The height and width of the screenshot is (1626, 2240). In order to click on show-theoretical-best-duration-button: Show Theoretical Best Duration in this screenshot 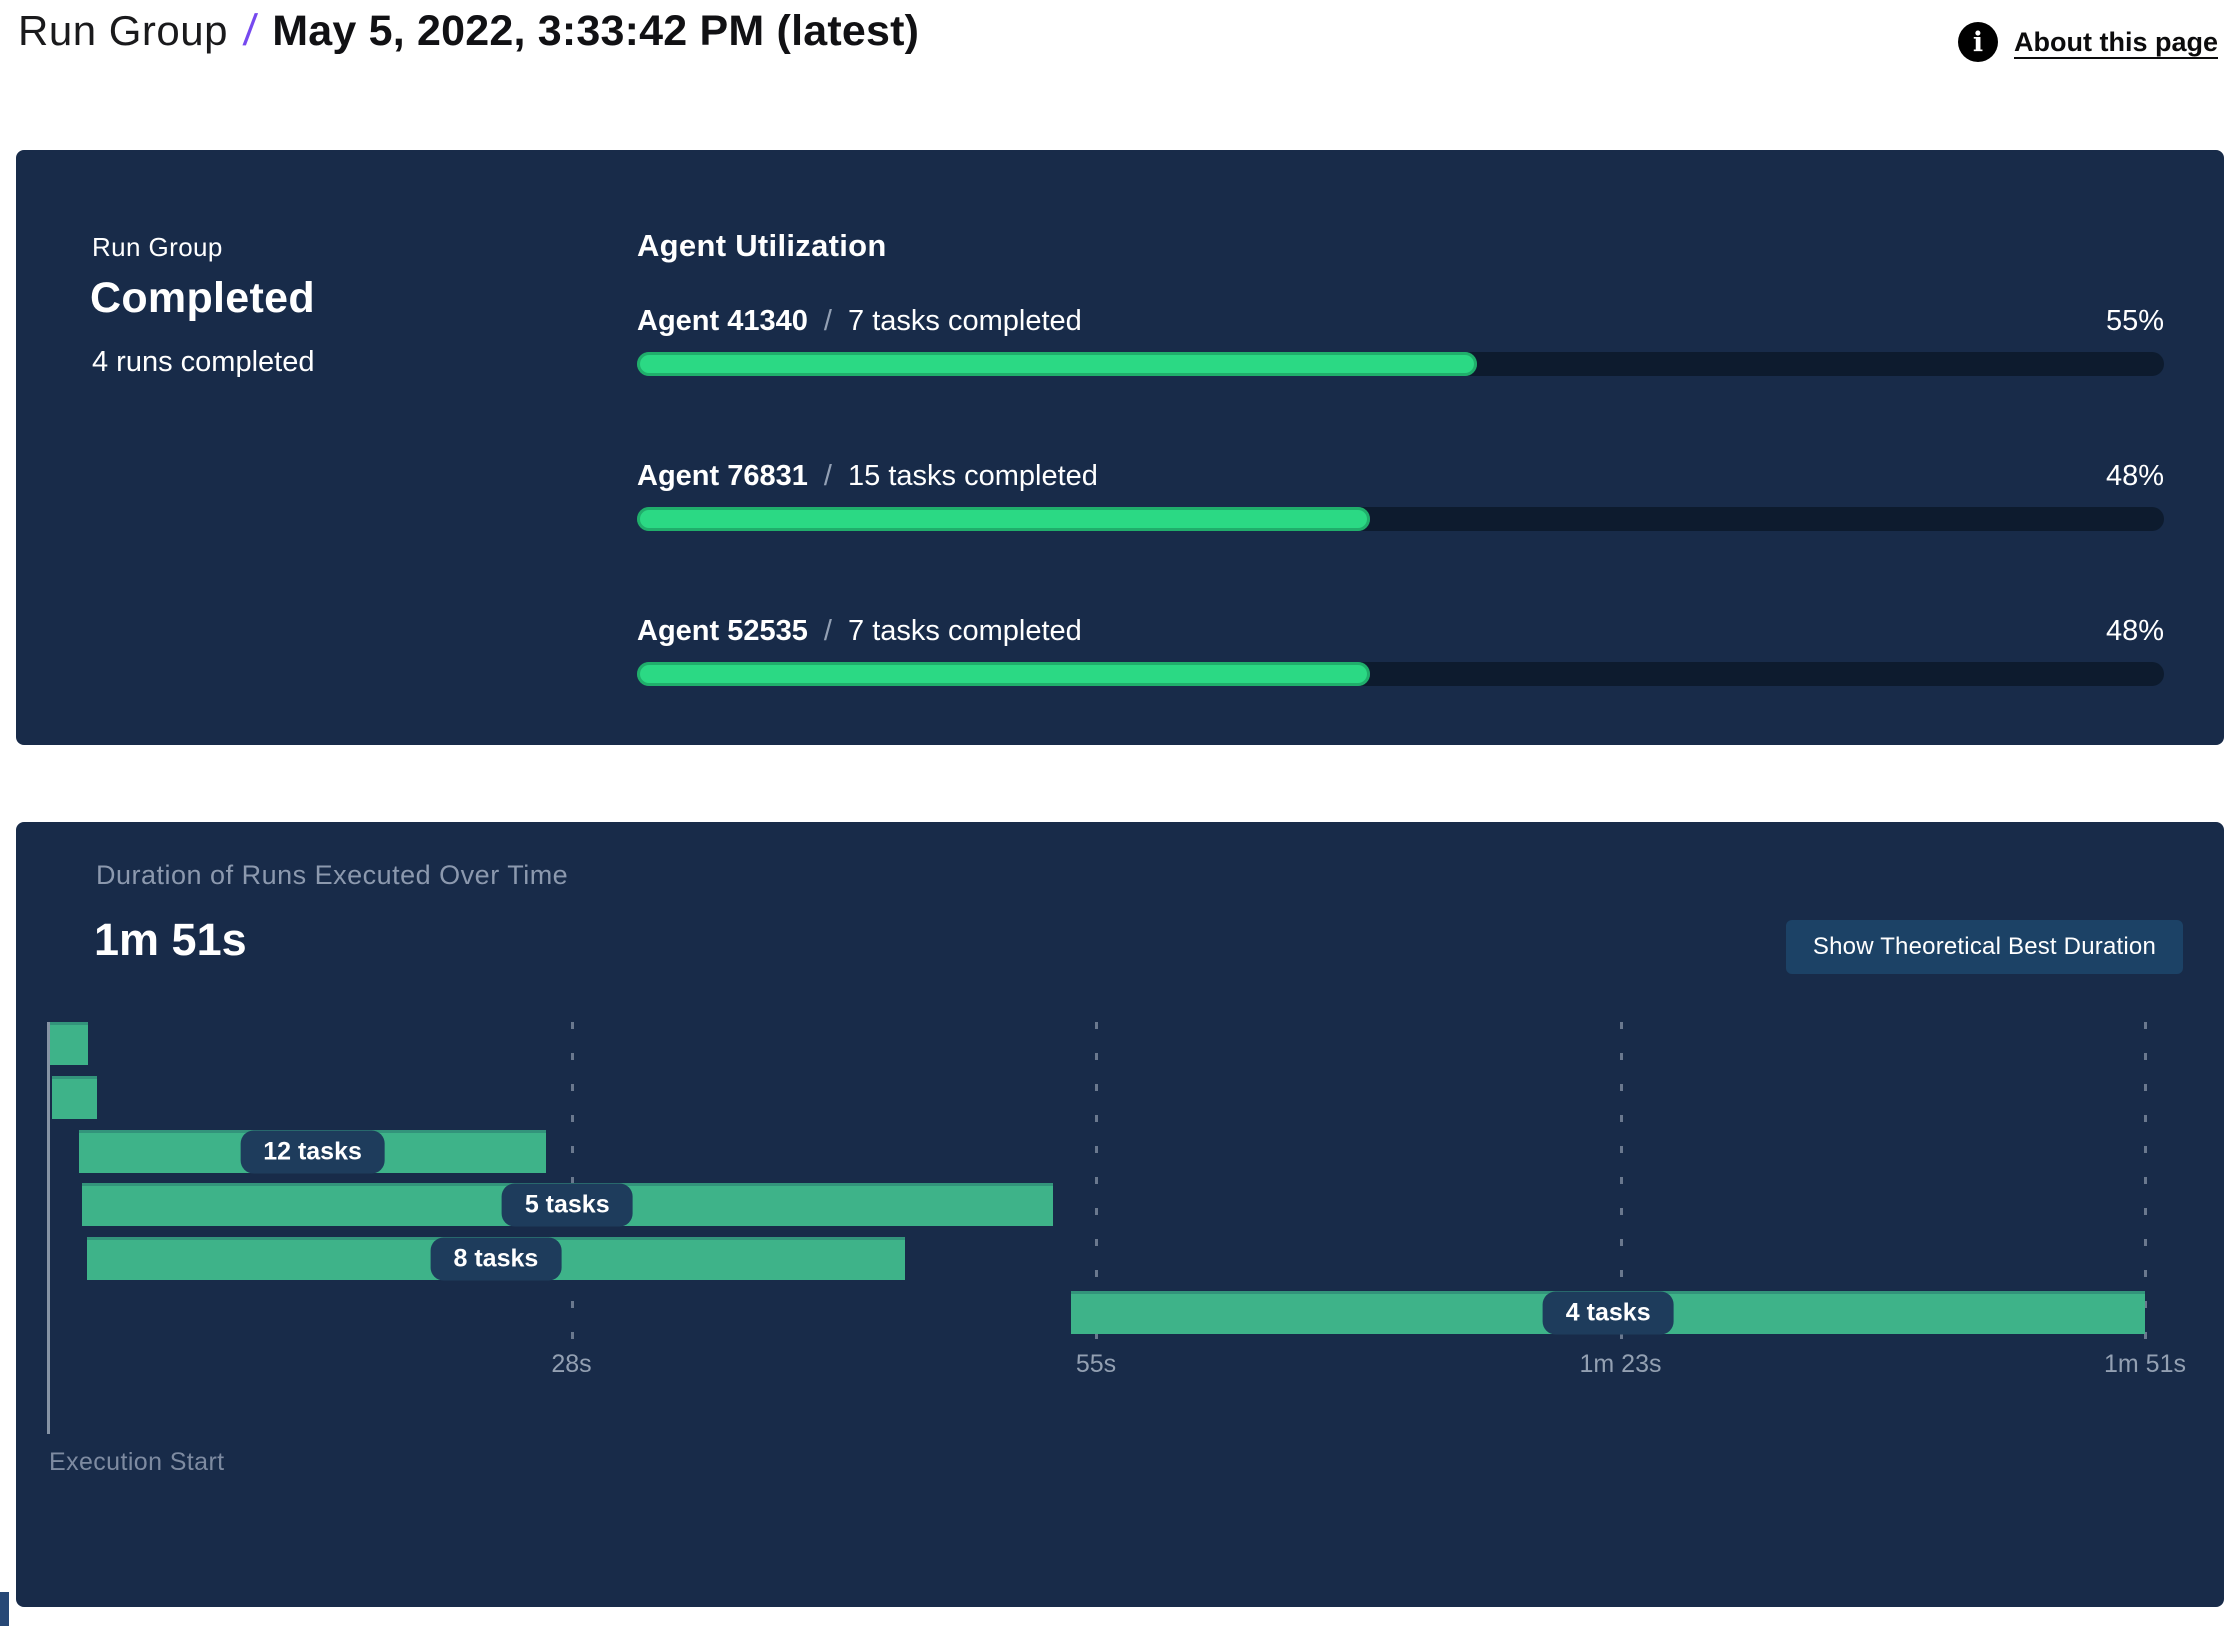, I will do `click(1984, 947)`.